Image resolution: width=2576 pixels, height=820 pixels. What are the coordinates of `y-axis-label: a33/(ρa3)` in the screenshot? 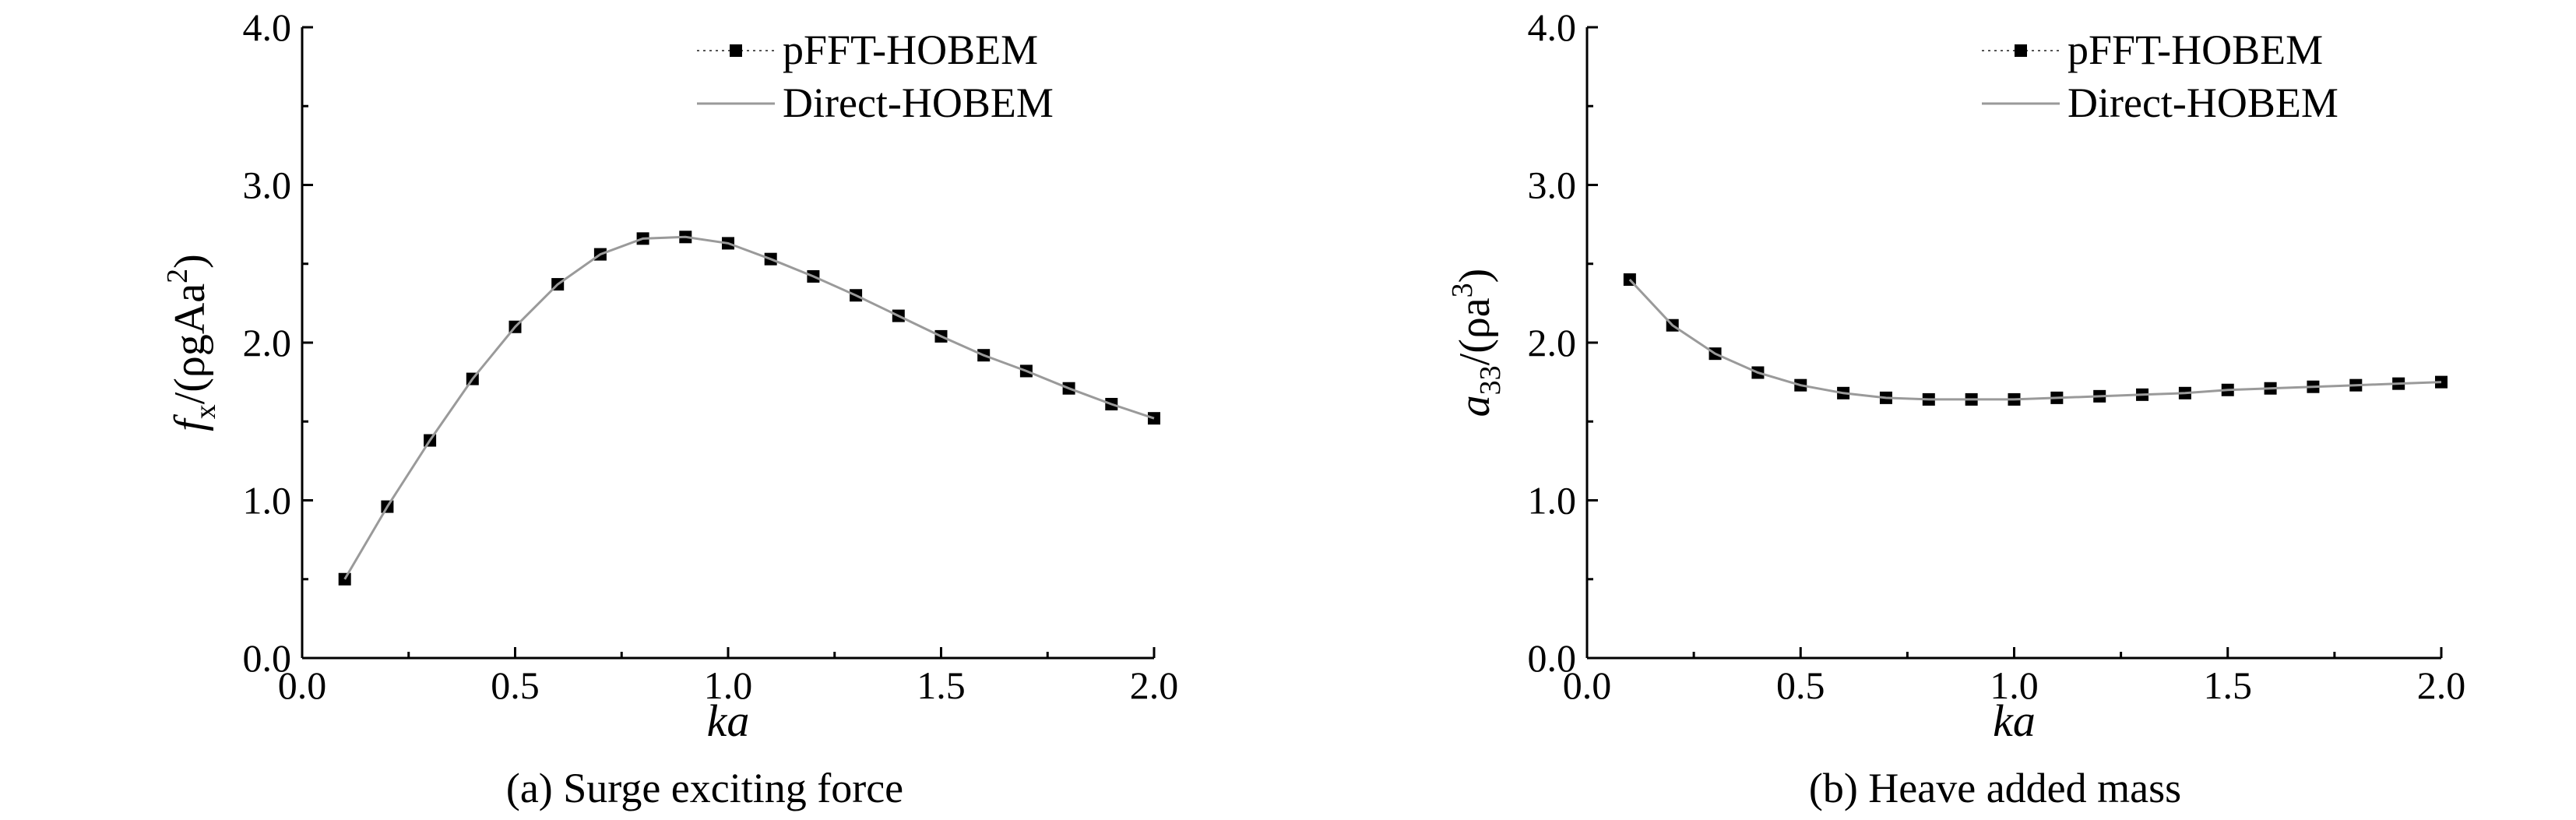 It's located at (1476, 343).